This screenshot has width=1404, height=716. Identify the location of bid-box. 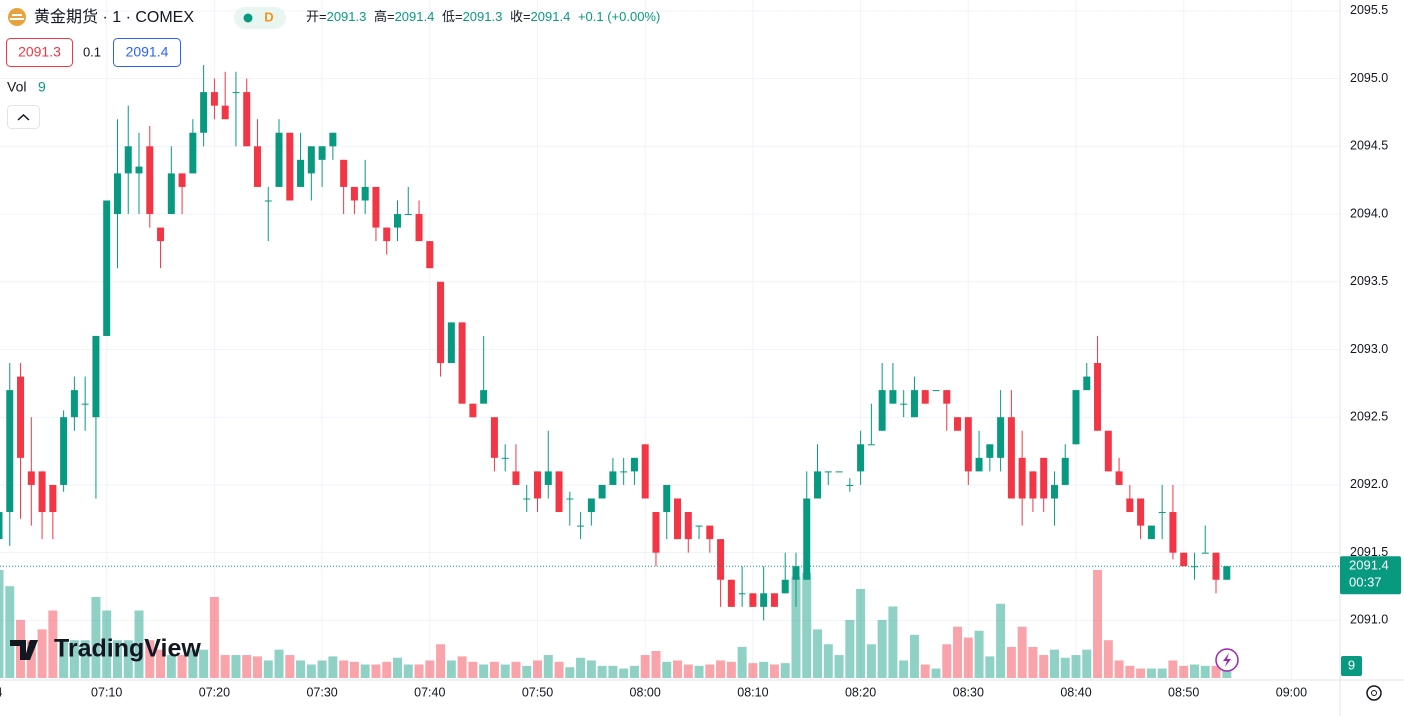
(39, 52).